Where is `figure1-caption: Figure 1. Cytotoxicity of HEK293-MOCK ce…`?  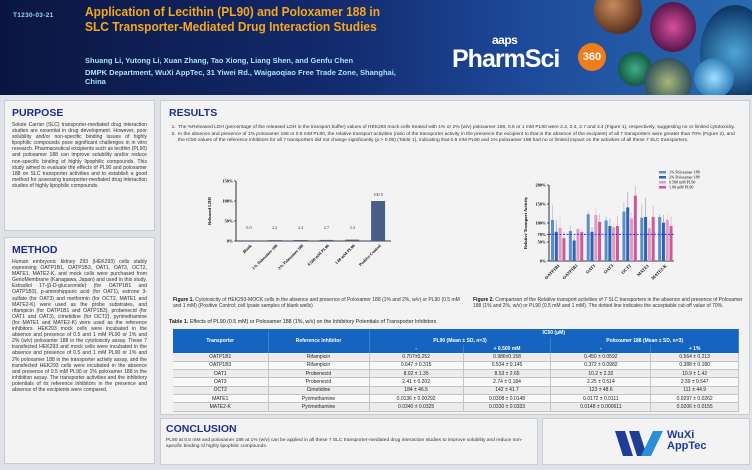
figure1-caption: Figure 1. Cytotoxicity of HEK293-MOCK ce… is located at coordinates (318, 303).